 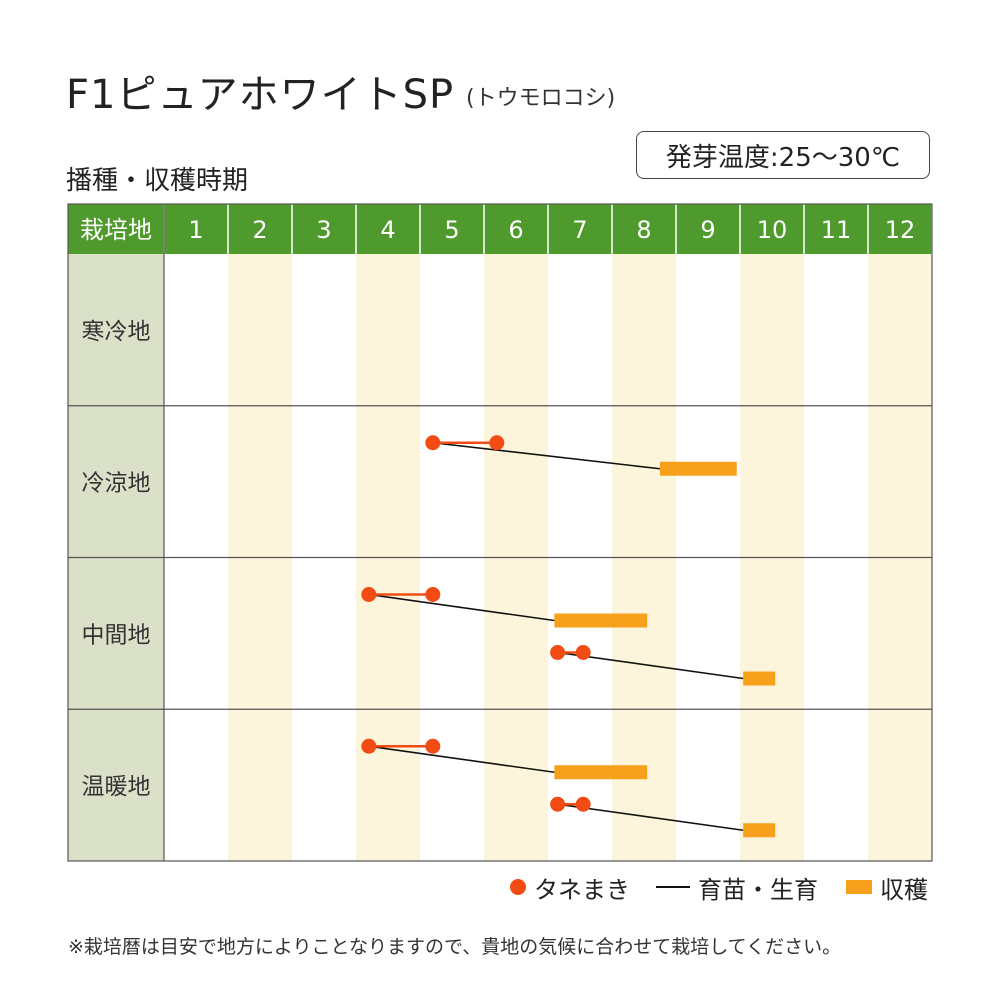 I want to click on month-label: 12, so click(x=900, y=230).